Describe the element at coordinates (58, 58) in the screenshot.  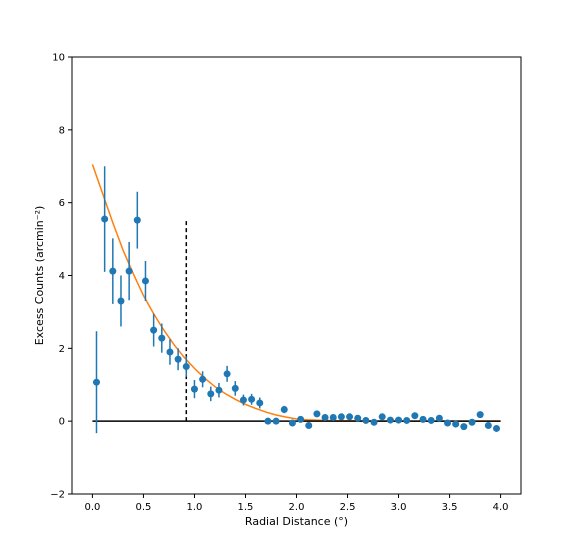
I see `y-tick-label: 10` at that location.